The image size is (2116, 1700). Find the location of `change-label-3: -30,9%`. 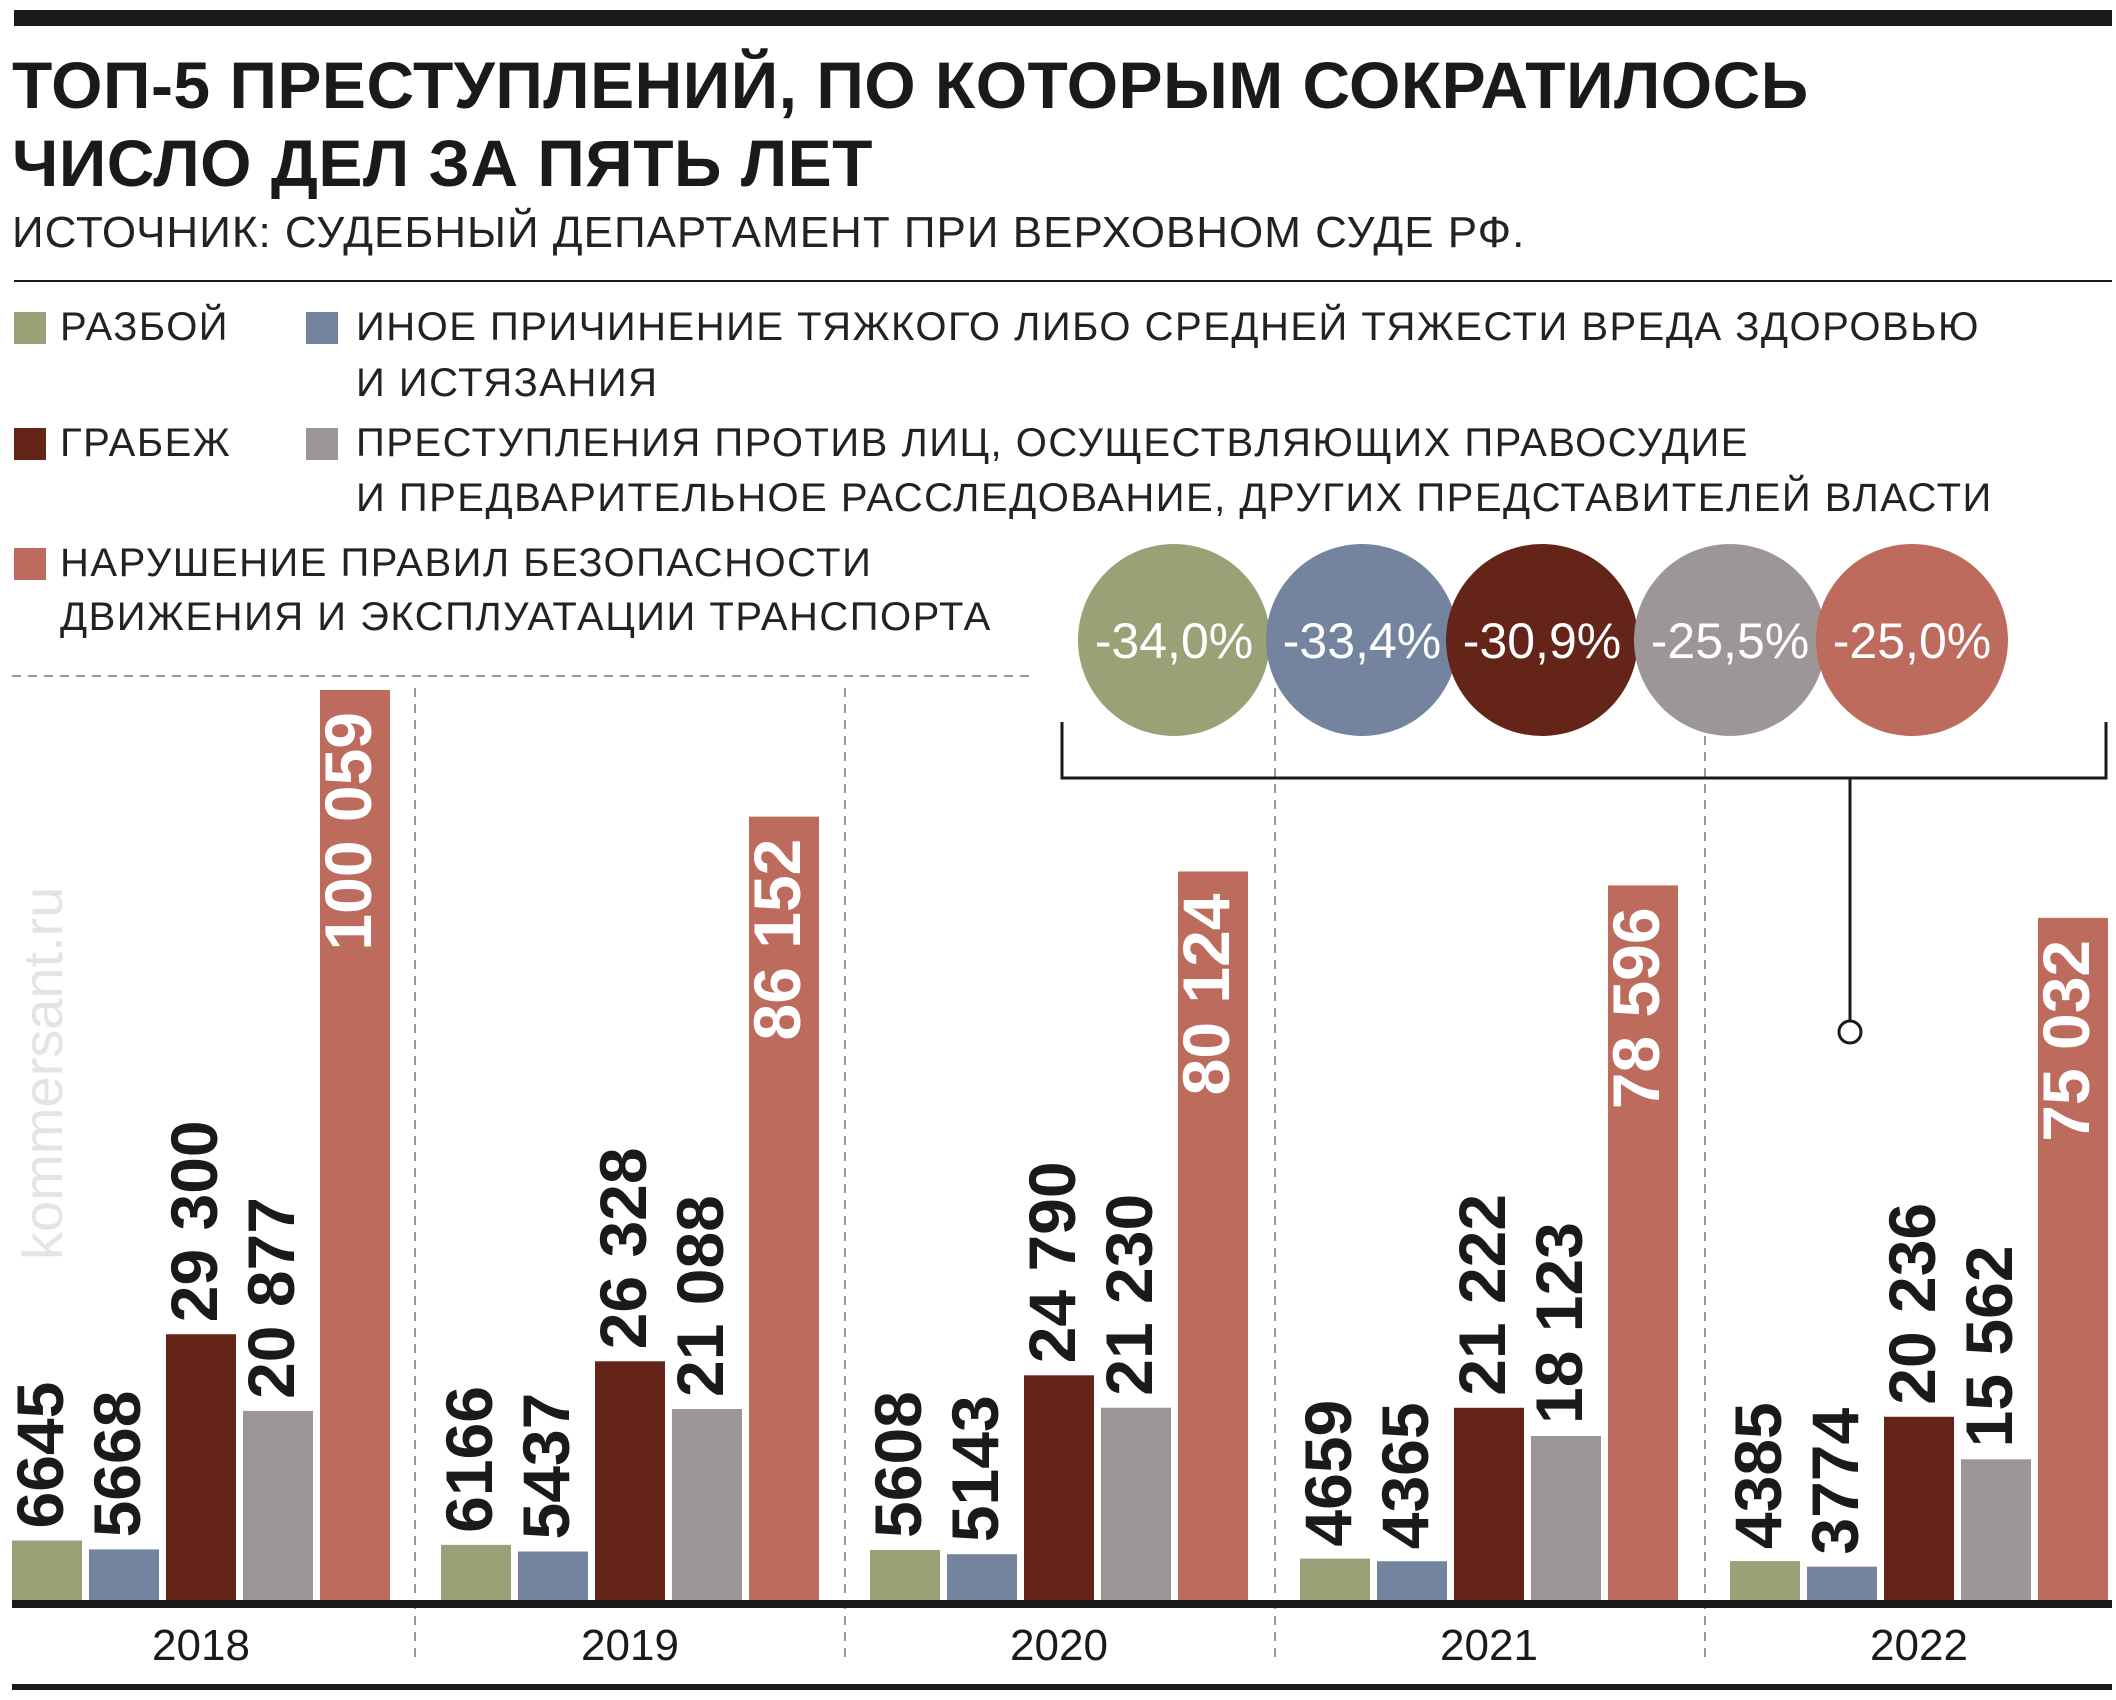

change-label-3: -30,9% is located at coordinates (1542, 641).